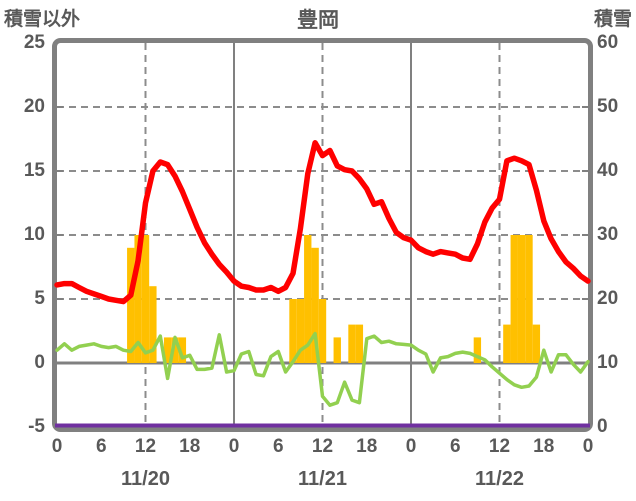 This screenshot has height=501, width=636. What do you see at coordinates (499, 479) in the screenshot?
I see `date-label: 11/22` at bounding box center [499, 479].